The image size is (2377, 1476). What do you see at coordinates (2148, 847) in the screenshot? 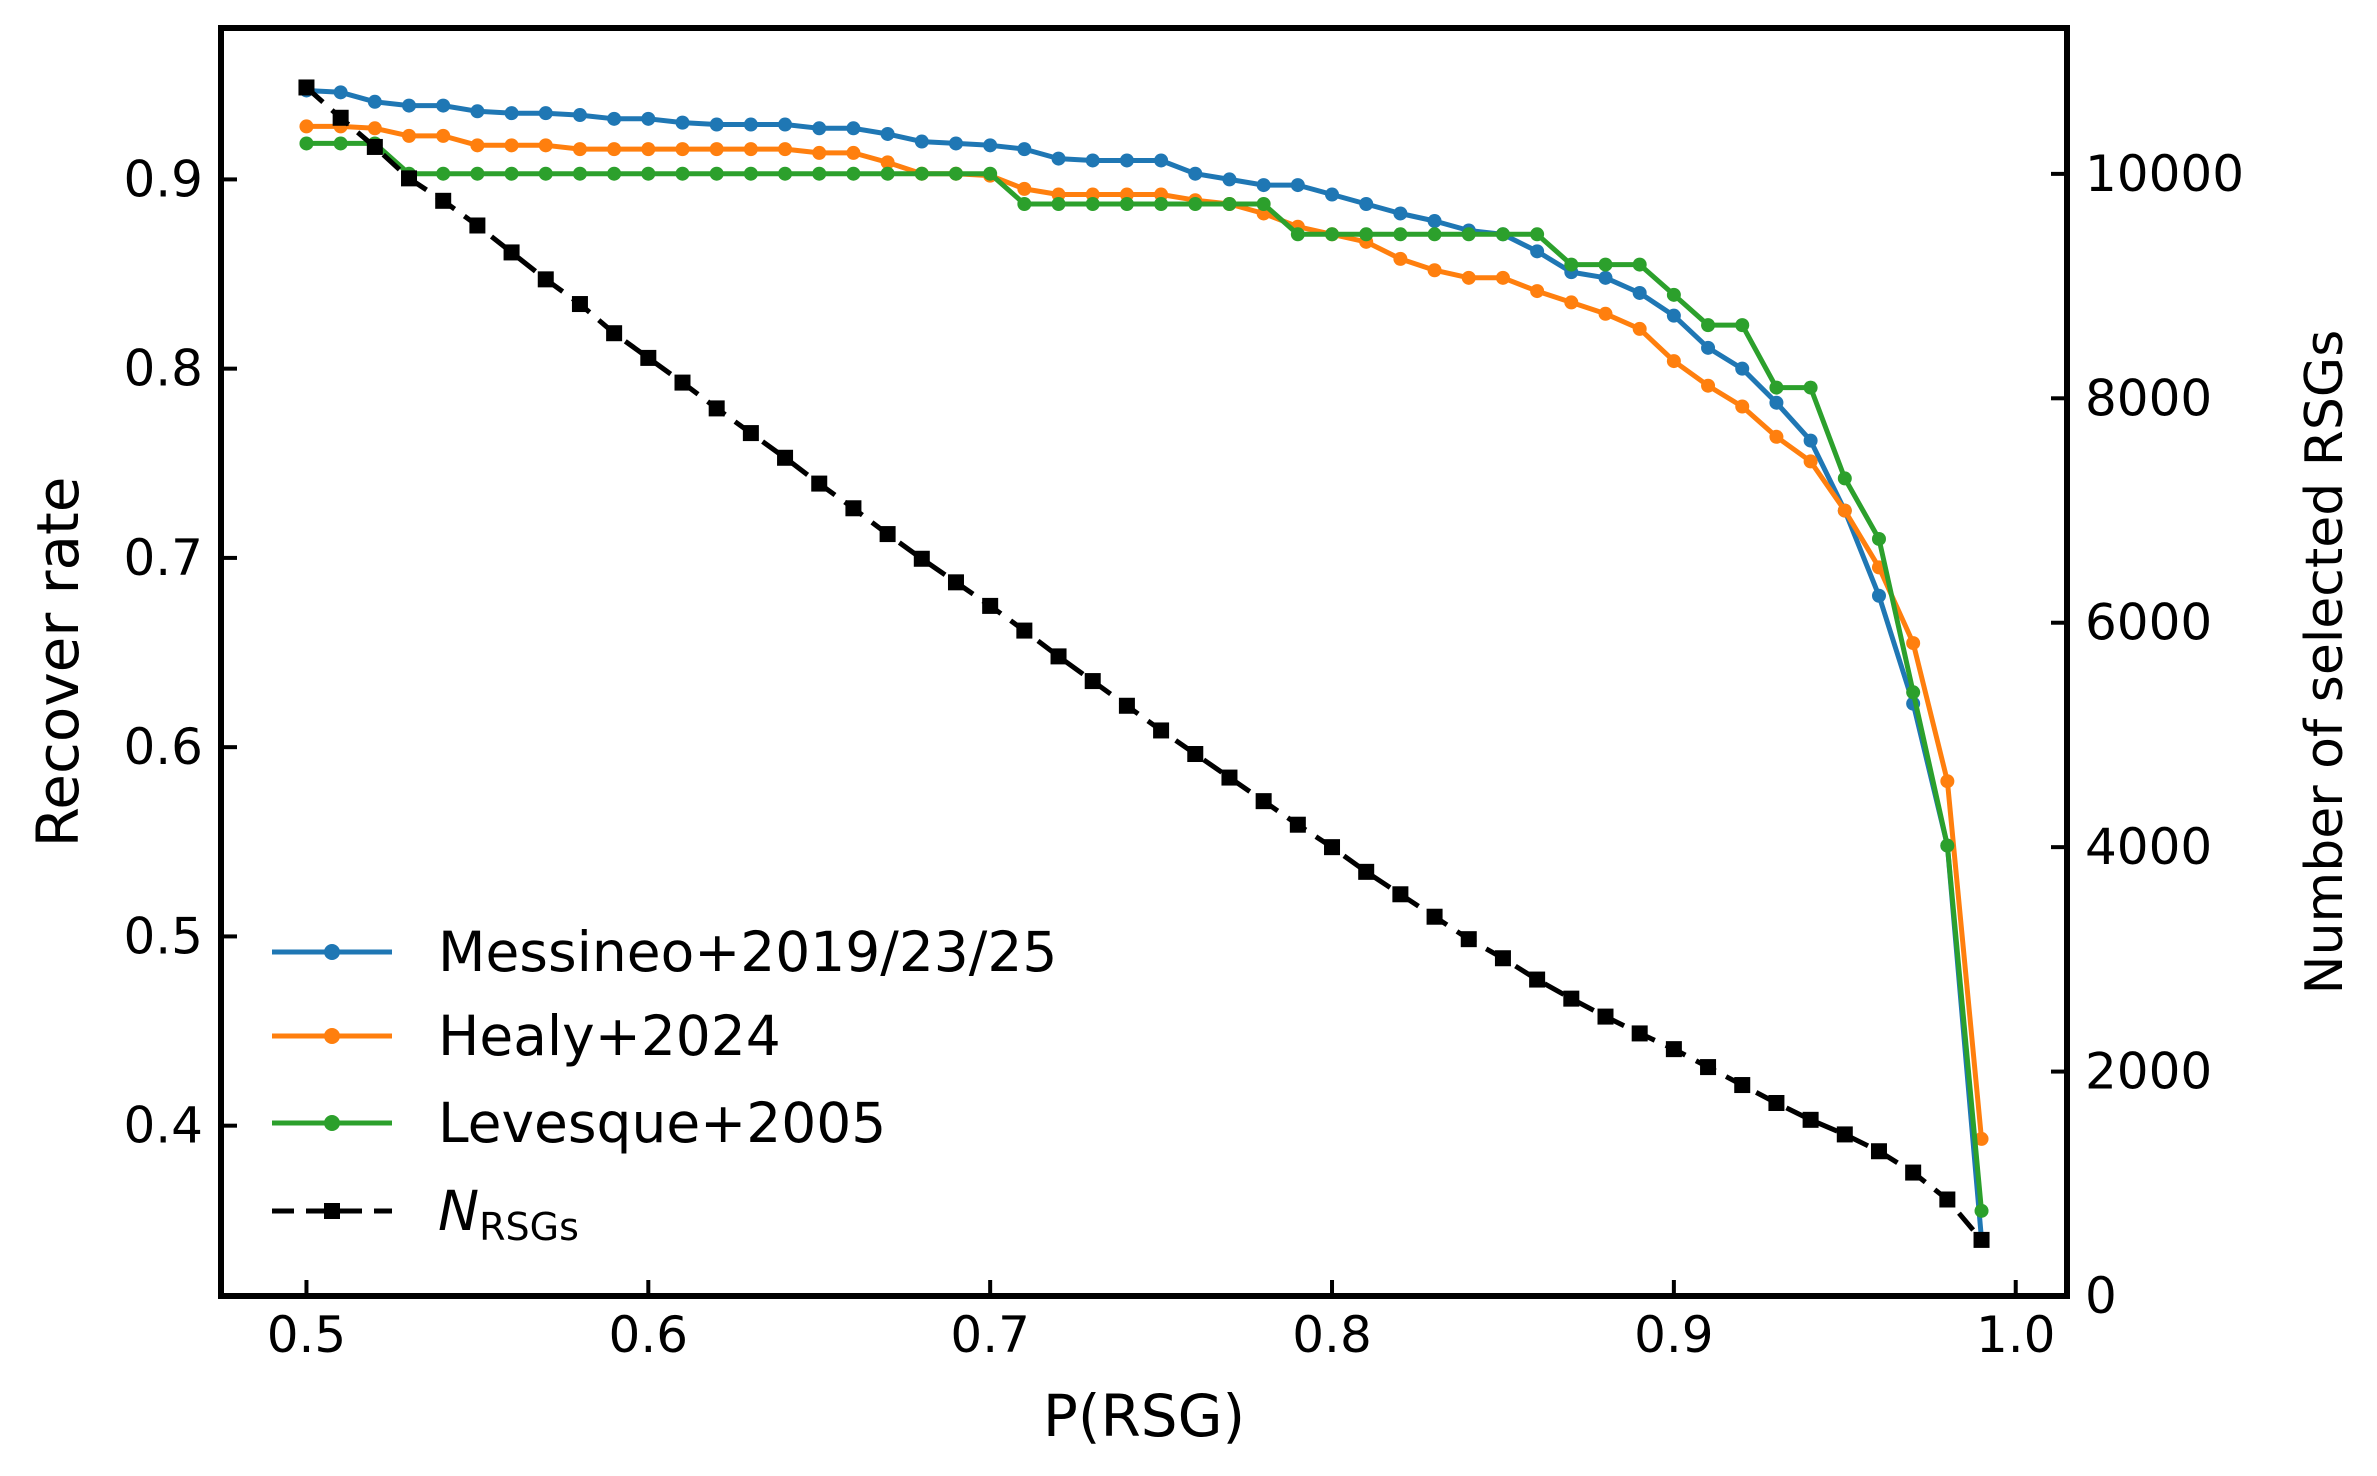
I see `y2-tick-label: 4000` at bounding box center [2148, 847].